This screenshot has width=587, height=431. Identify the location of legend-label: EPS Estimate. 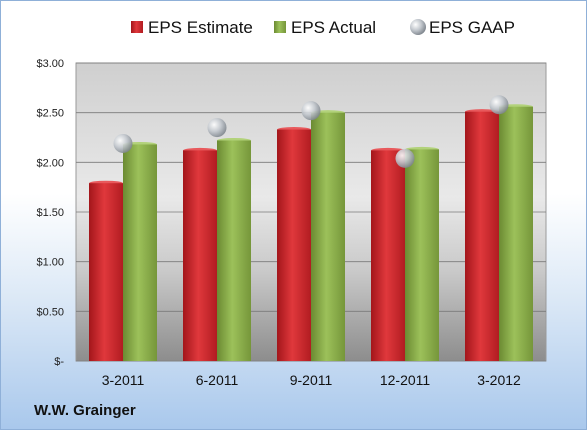
(200, 27).